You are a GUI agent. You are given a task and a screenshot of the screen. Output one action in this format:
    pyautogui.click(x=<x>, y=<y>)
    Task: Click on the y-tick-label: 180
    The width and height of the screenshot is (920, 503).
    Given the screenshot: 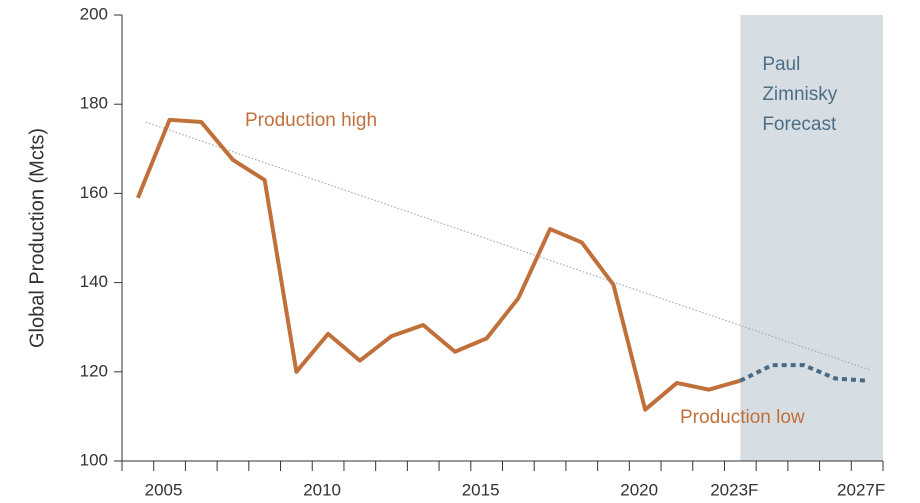 What is the action you would take?
    pyautogui.click(x=94, y=103)
    